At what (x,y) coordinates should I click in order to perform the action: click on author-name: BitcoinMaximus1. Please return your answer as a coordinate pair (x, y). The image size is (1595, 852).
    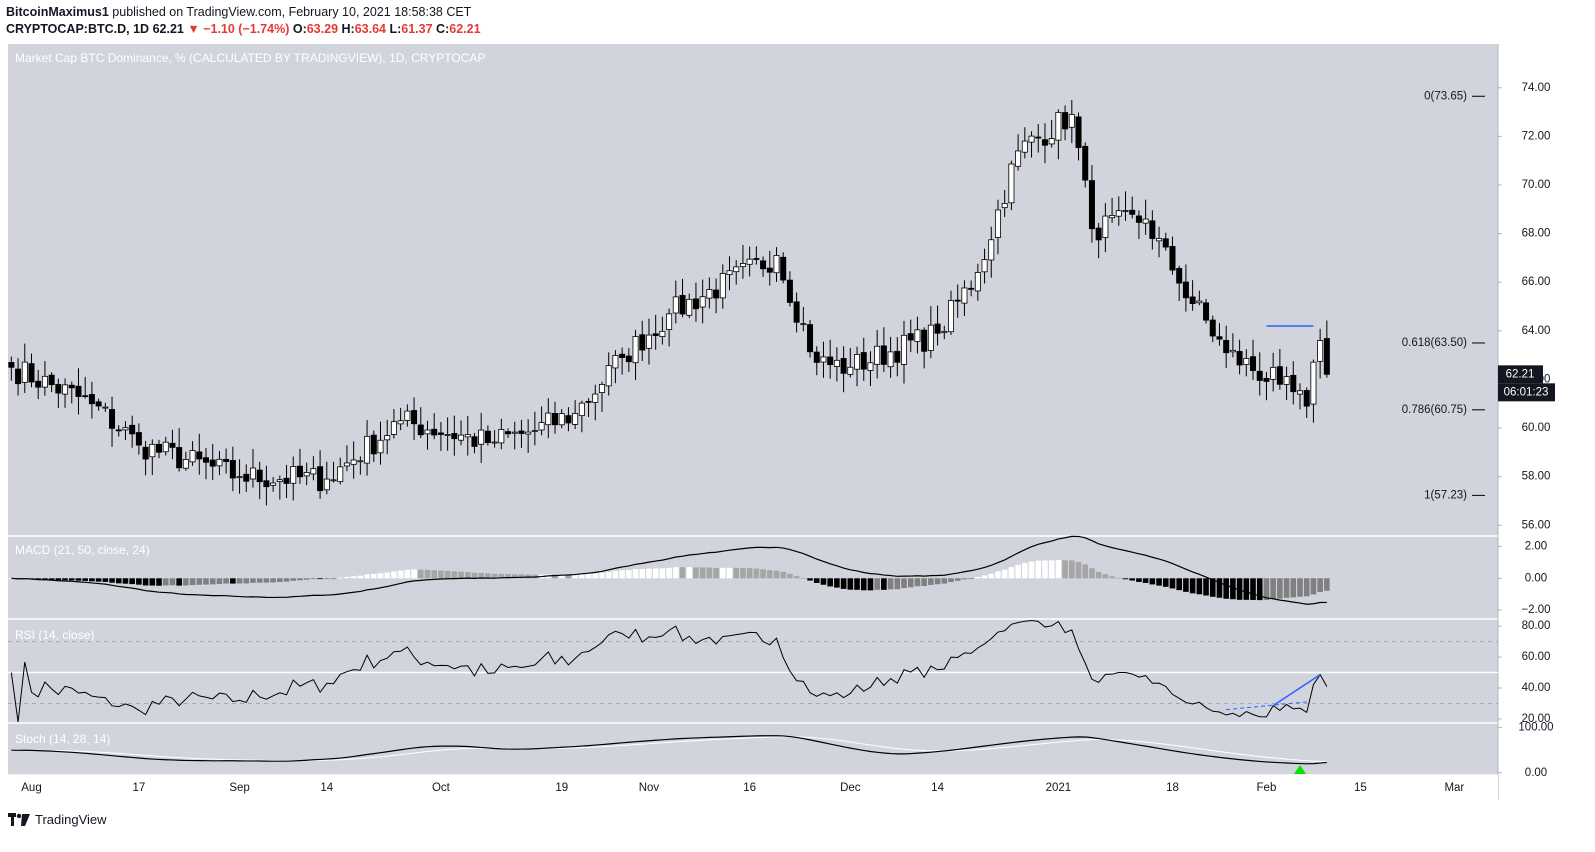
    Looking at the image, I should click on (57, 12).